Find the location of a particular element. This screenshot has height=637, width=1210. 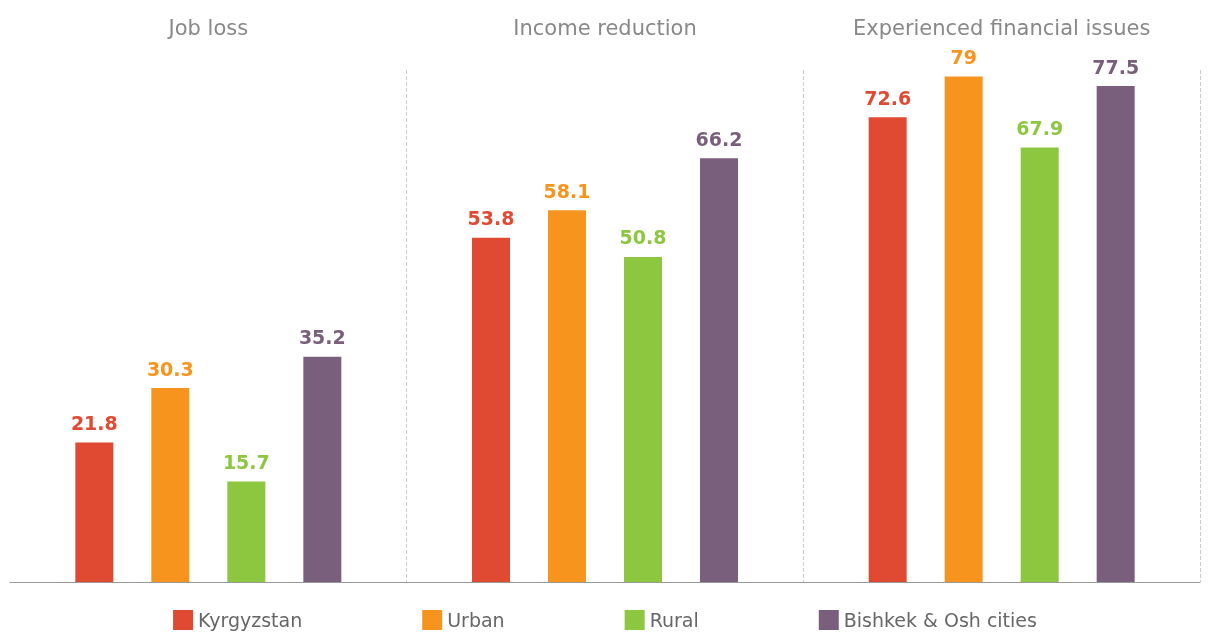

data-label: 15.7 is located at coordinates (246, 462).